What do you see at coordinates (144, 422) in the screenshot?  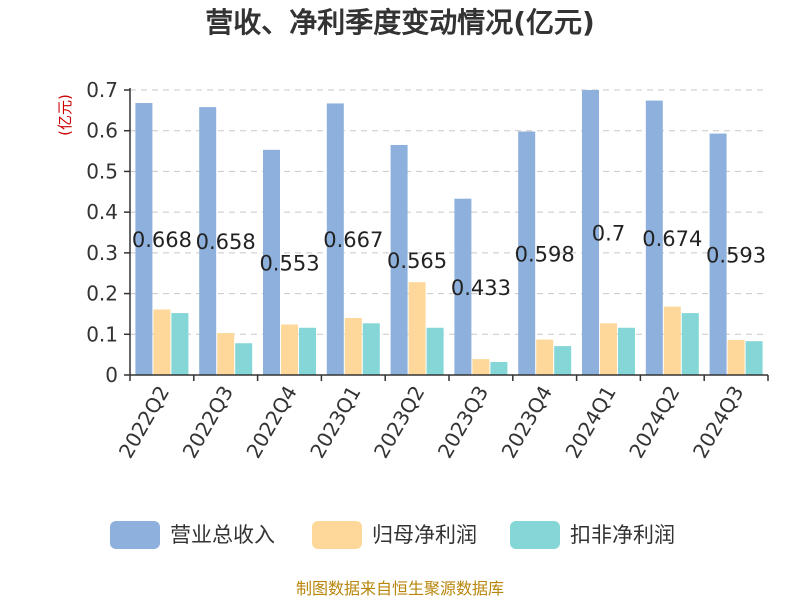 I see `x-tick-label: 2022Q2` at bounding box center [144, 422].